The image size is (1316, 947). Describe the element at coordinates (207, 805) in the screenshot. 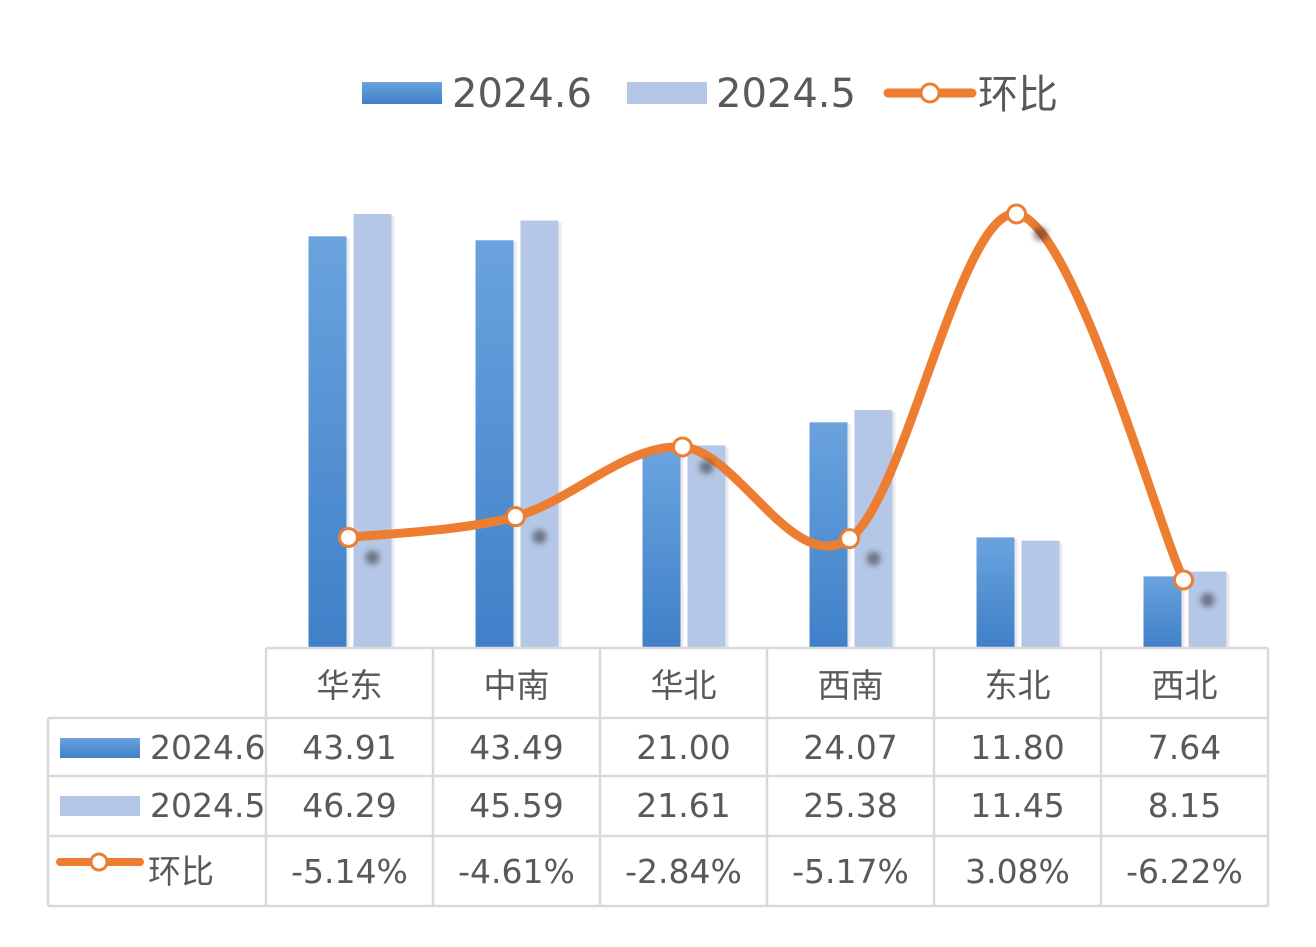

I see `row-label-2024-5: 2024.5` at that location.